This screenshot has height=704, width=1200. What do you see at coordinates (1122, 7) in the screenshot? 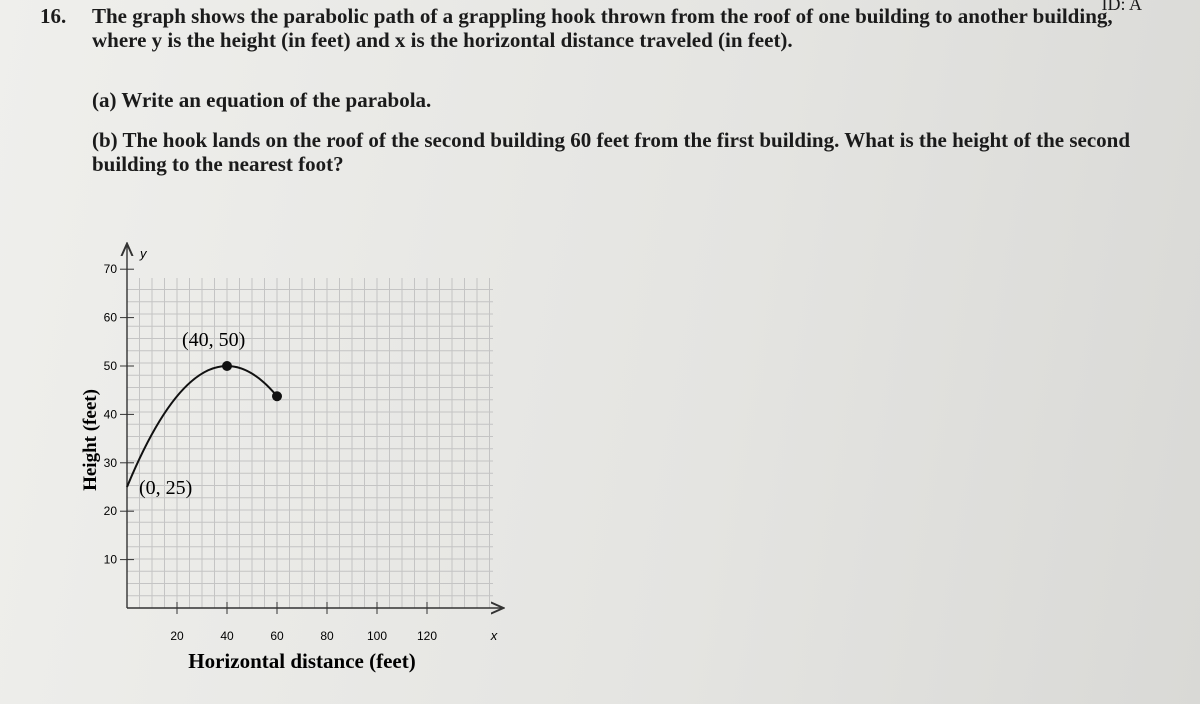
I see `doc-id: ID: A` at bounding box center [1122, 7].